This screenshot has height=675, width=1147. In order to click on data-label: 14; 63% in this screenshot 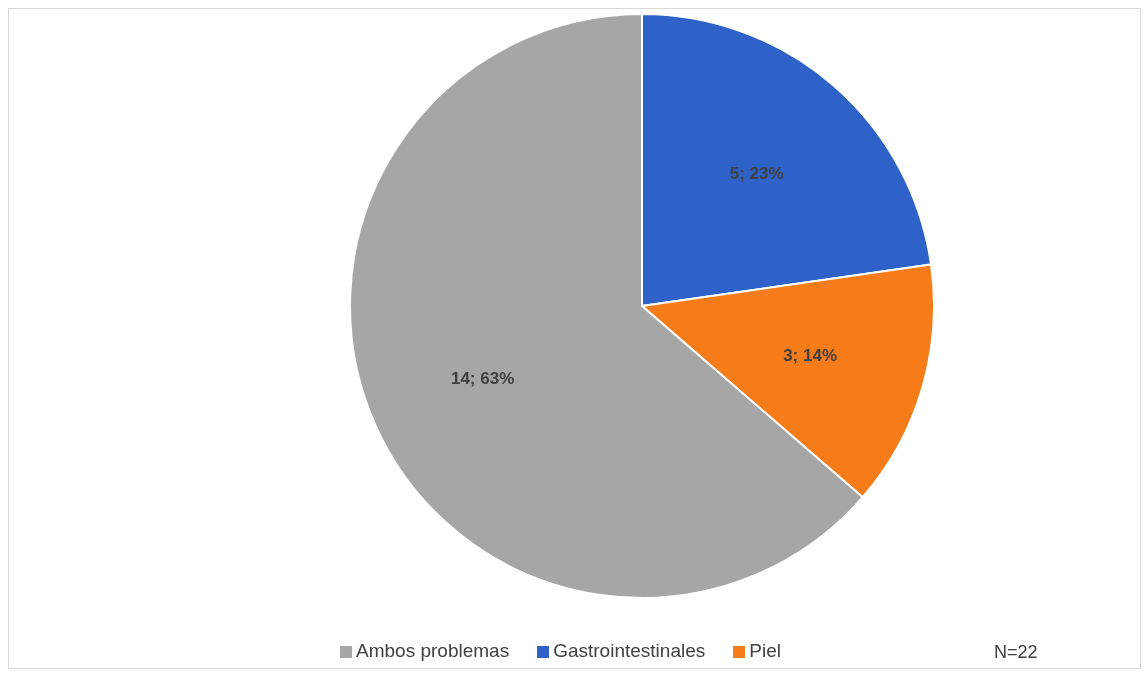, I will do `click(482, 379)`.